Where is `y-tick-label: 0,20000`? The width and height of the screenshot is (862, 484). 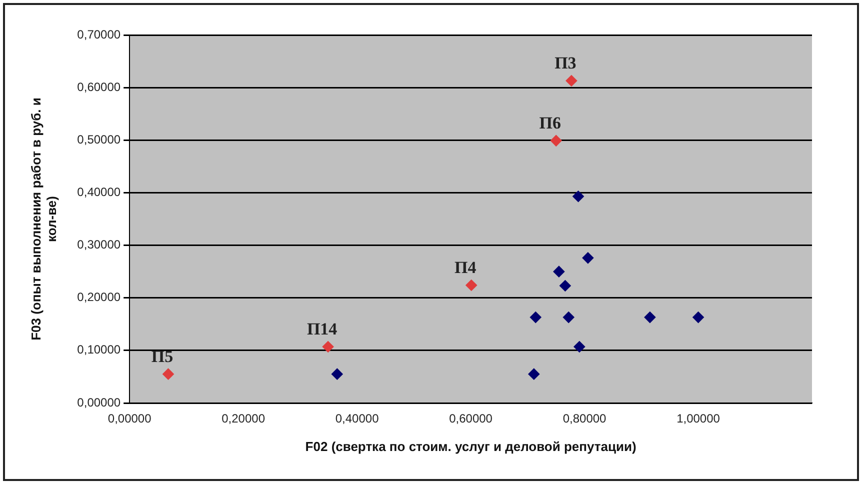 y-tick-label: 0,20000 is located at coordinates (99, 297).